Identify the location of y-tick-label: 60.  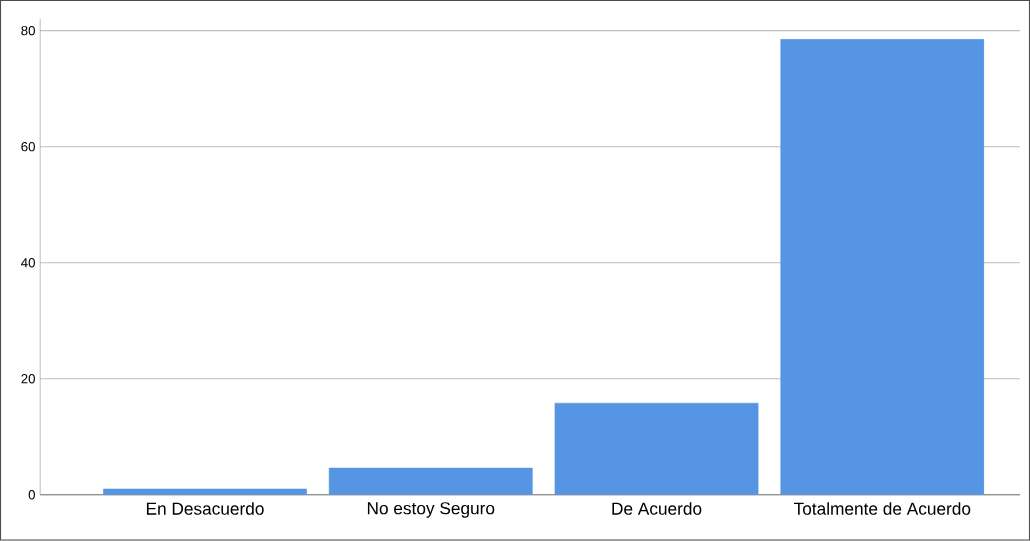
(28, 147).